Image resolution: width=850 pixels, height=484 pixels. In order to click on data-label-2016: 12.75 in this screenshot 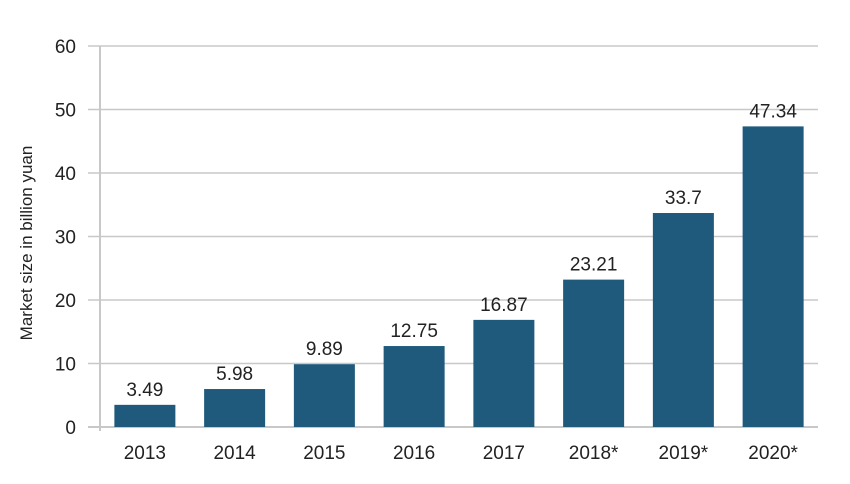, I will do `click(414, 331)`.